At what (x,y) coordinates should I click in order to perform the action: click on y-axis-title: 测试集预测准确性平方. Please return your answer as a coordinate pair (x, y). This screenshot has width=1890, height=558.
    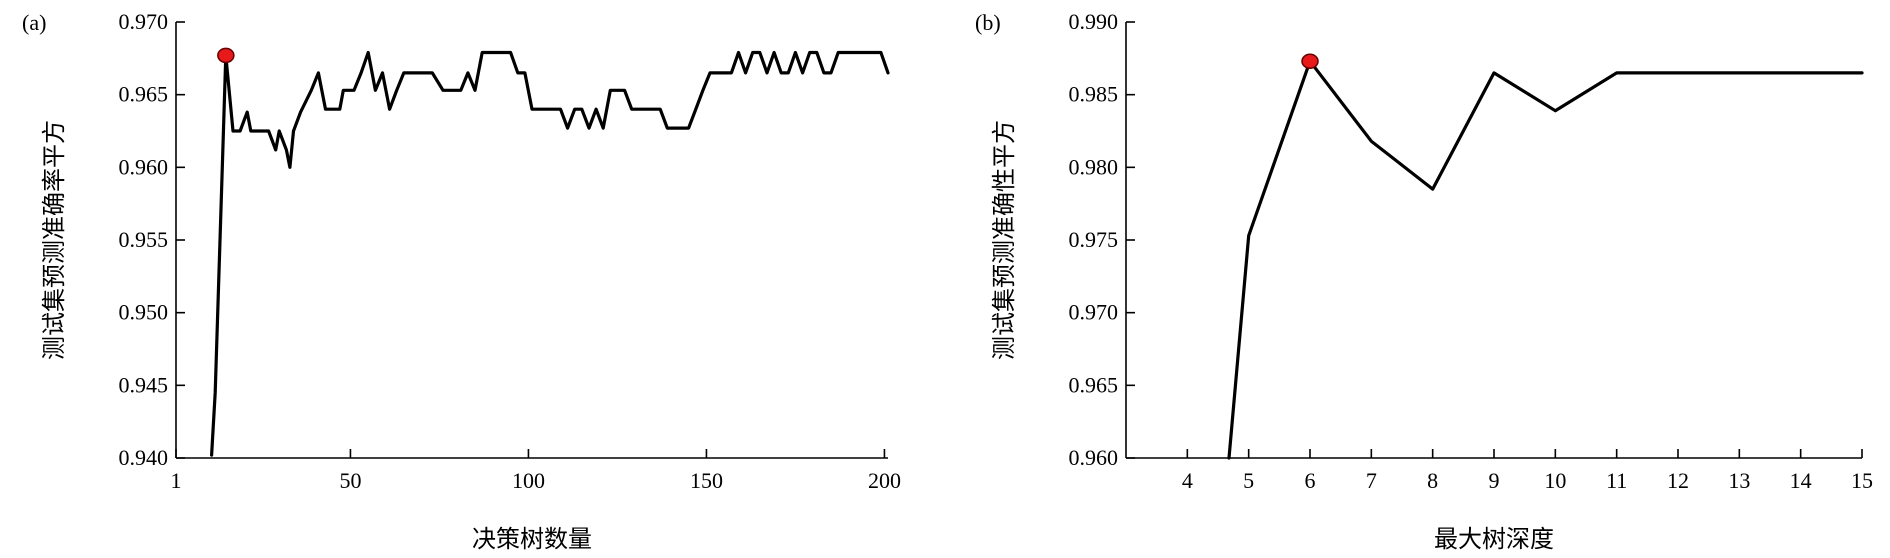
    Looking at the image, I should click on (1004, 240).